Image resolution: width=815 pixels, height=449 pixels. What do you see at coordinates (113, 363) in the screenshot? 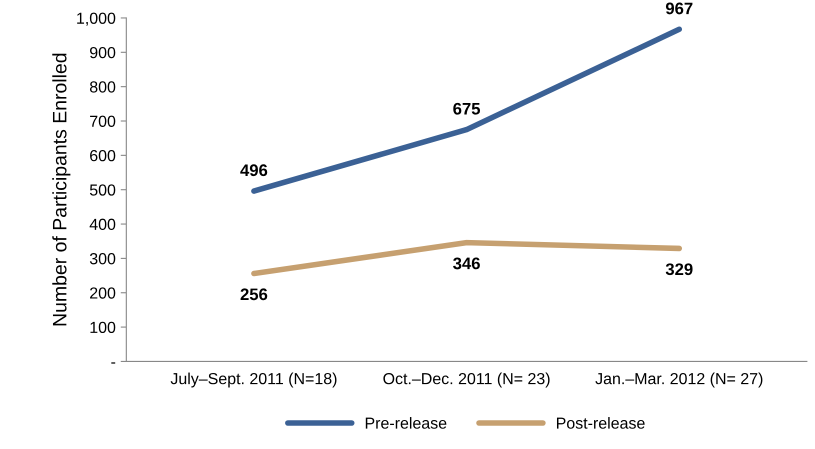
I see `y-tick-label: -` at bounding box center [113, 363].